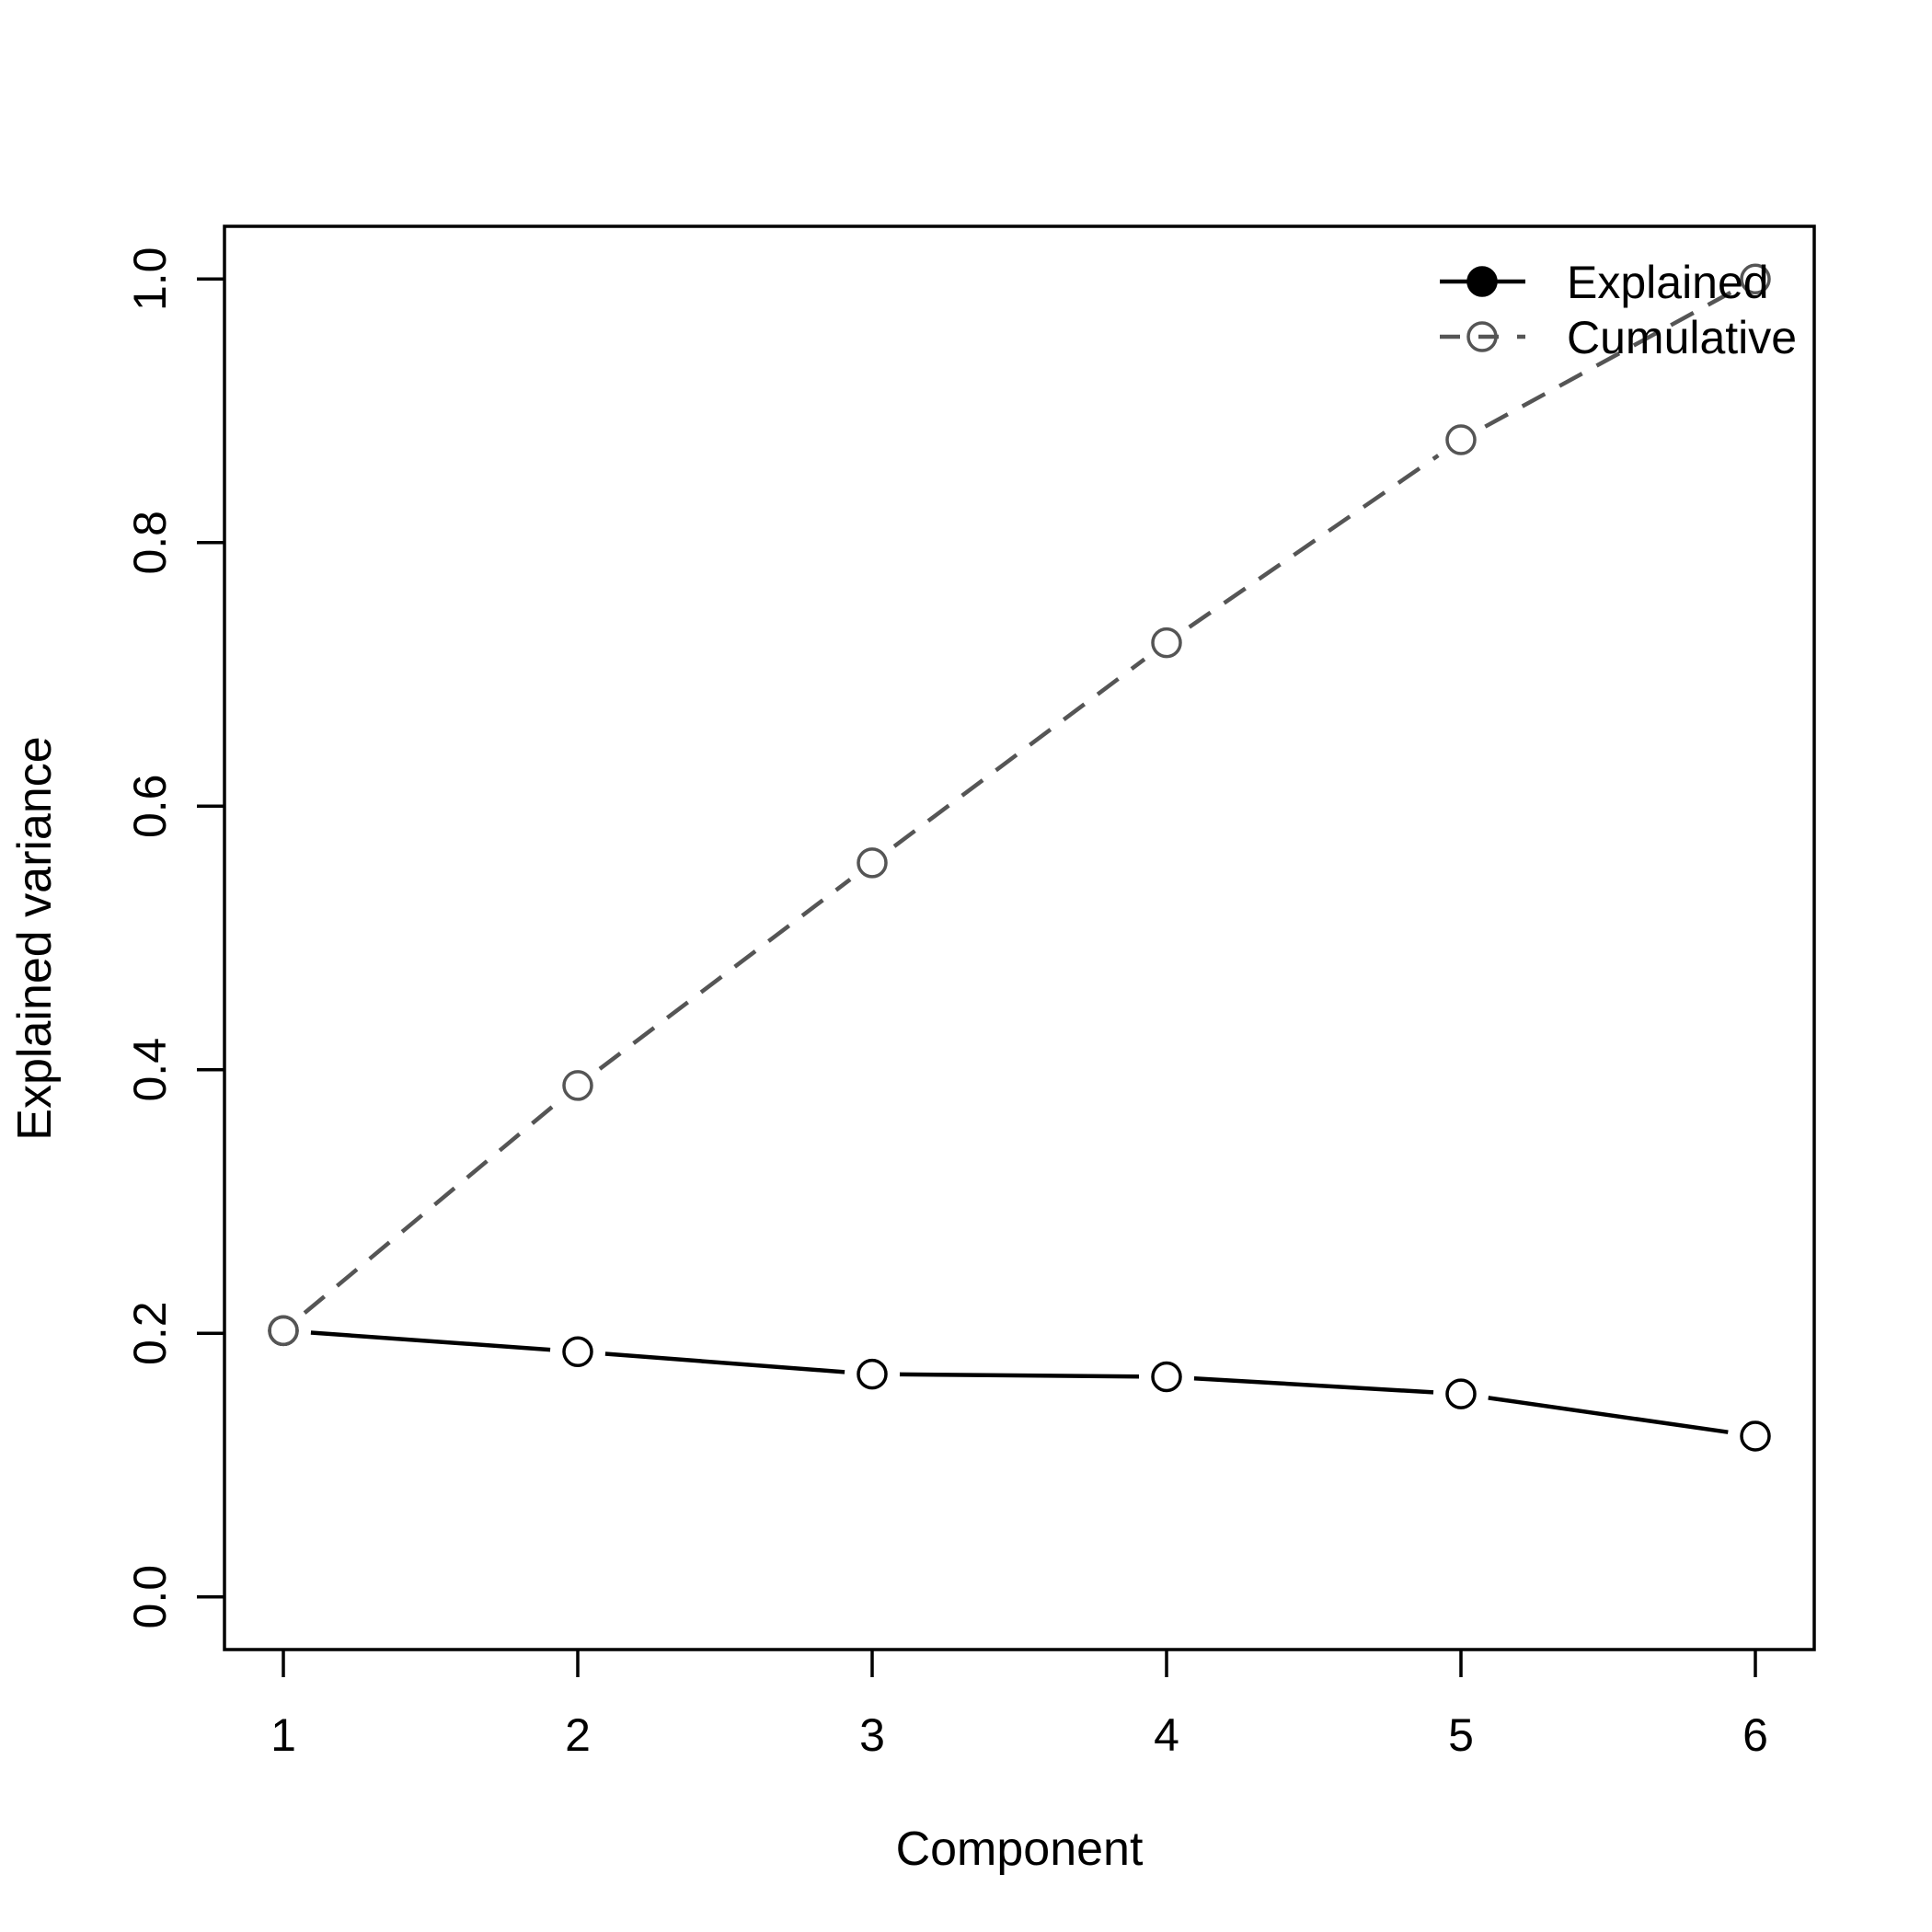  Describe the element at coordinates (1682, 337) in the screenshot. I see `legend-label-cumulative: Cumulative` at that location.